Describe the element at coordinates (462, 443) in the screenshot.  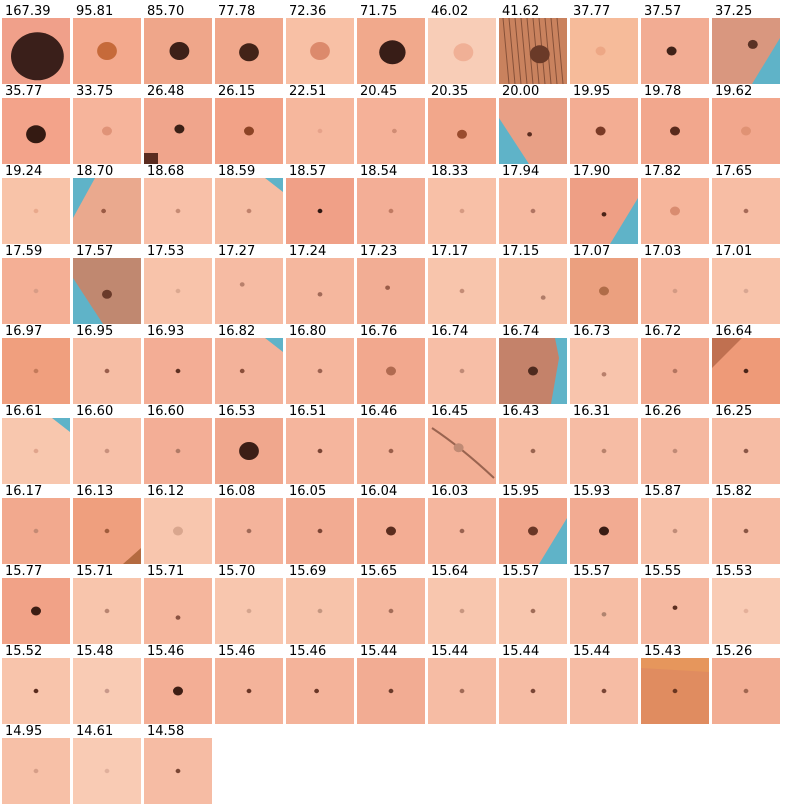
I see `lesion-thumbnail: 16.45` at that location.